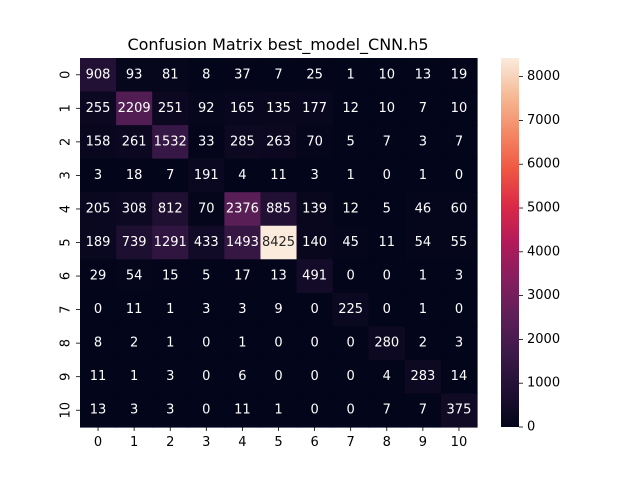 This screenshot has width=640, height=480. Describe the element at coordinates (66, 242) in the screenshot. I see `y-tick-label-5: 5` at that location.